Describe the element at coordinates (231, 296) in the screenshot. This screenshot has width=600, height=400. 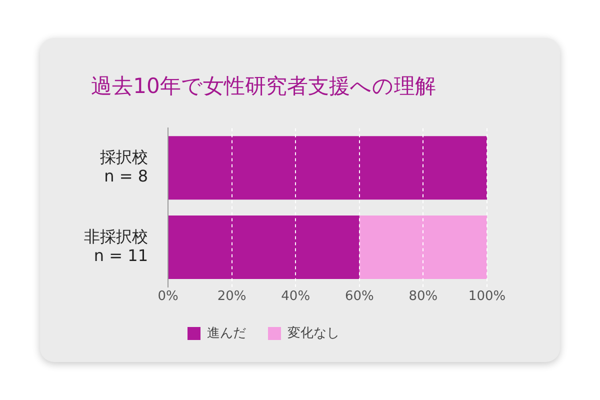
I see `x-tick-label: 20%` at that location.